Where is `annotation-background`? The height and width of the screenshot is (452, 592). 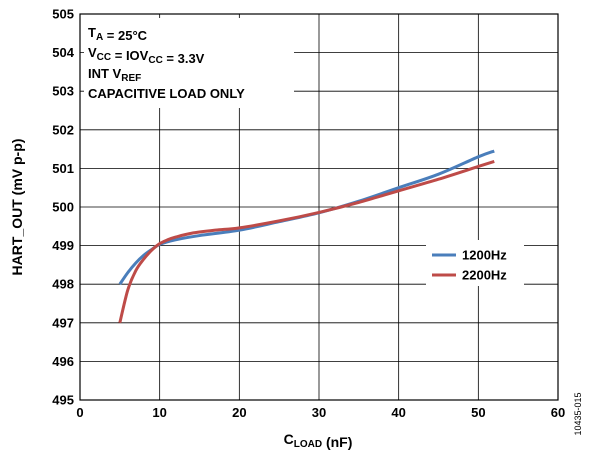
annotation-background is located at coordinates (189, 63).